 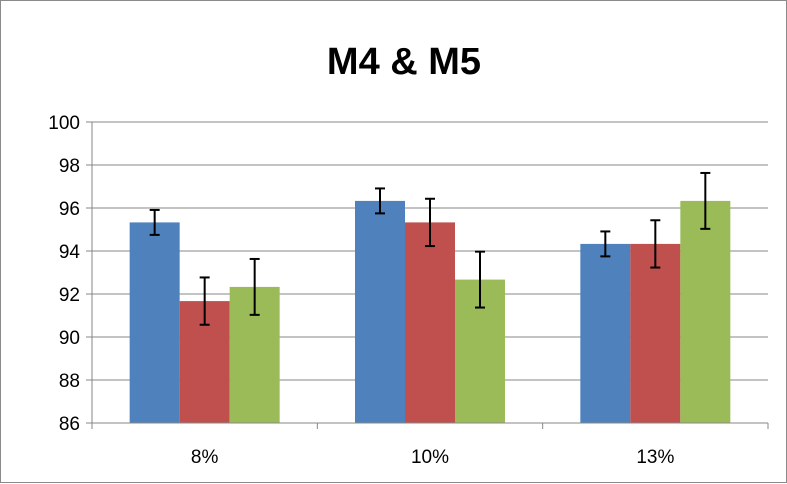 I want to click on x-tick-label: 13%, so click(x=655, y=457).